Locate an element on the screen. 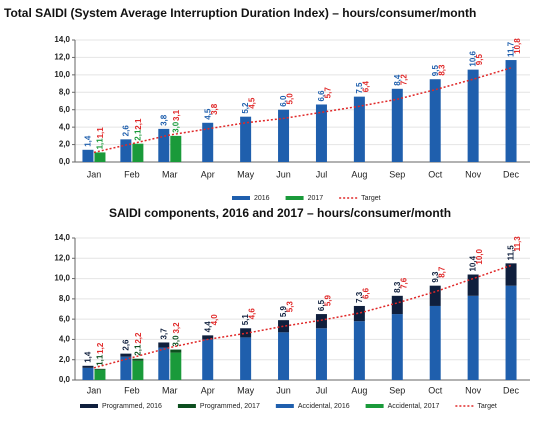 The image size is (544, 424). data-label: 3,2 is located at coordinates (176, 328).